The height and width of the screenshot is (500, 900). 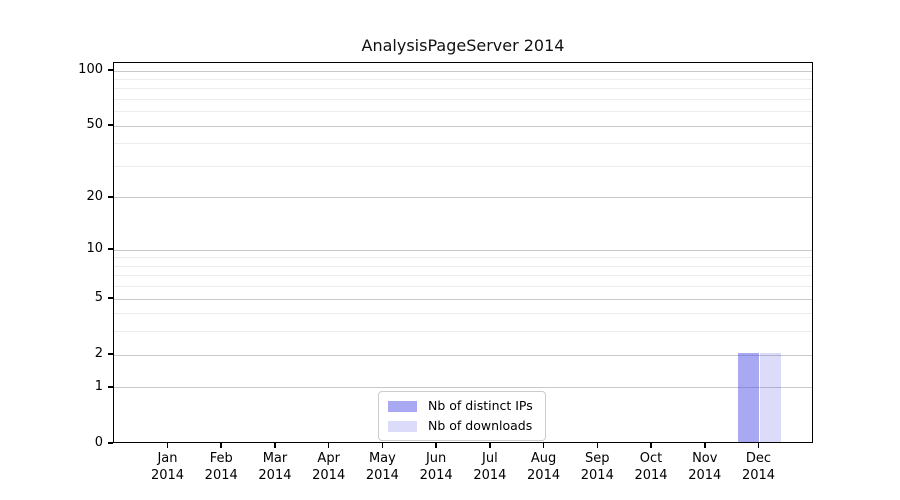 What do you see at coordinates (705, 467) in the screenshot?
I see `x-tick-label: Nov 2014` at bounding box center [705, 467].